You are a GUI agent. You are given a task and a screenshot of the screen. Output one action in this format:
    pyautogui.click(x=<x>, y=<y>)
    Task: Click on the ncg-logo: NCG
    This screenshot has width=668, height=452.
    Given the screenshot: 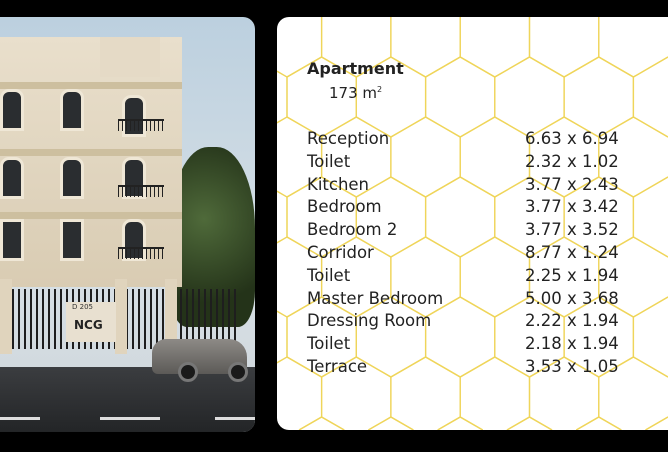 What is the action you would take?
    pyautogui.click(x=88, y=325)
    